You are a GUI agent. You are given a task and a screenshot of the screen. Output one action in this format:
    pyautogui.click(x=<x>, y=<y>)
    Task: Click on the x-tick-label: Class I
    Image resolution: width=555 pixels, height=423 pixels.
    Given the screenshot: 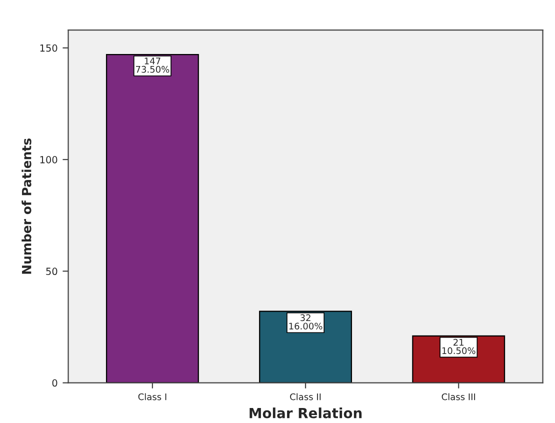 What is the action you would take?
    pyautogui.click(x=152, y=396)
    